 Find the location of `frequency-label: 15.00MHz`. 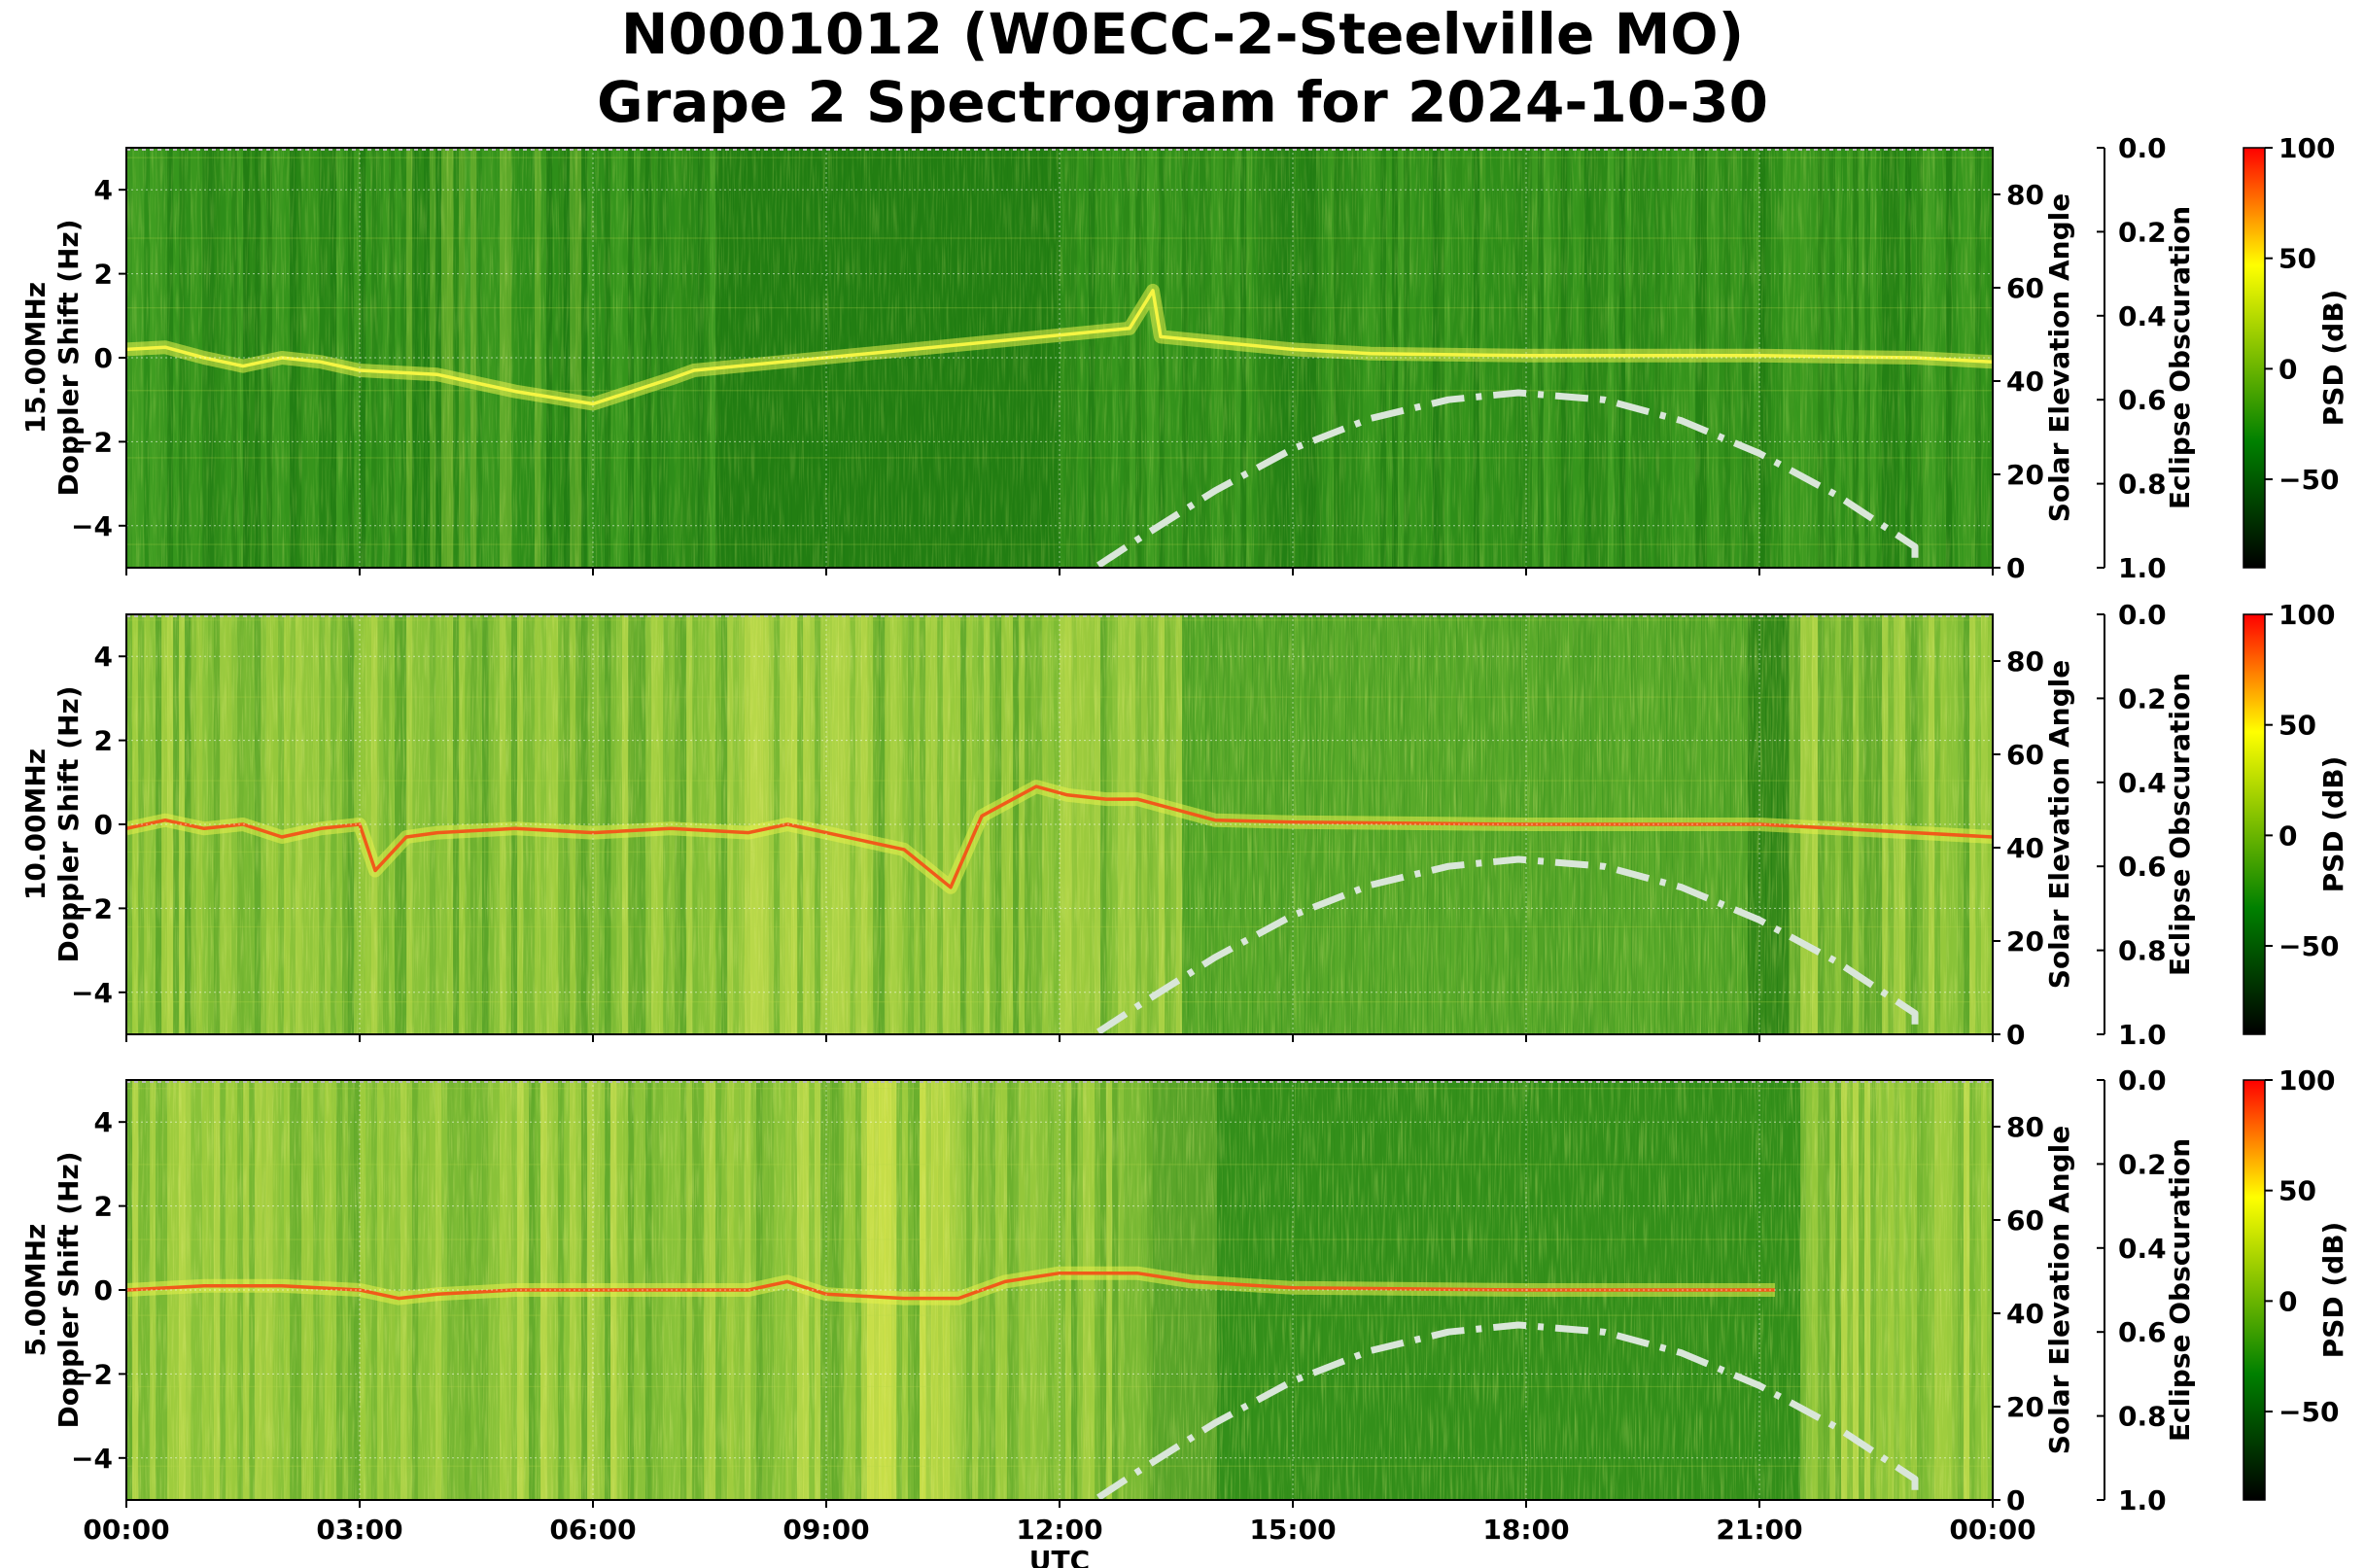

frequency-label: 15.00MHz is located at coordinates (36, 358).